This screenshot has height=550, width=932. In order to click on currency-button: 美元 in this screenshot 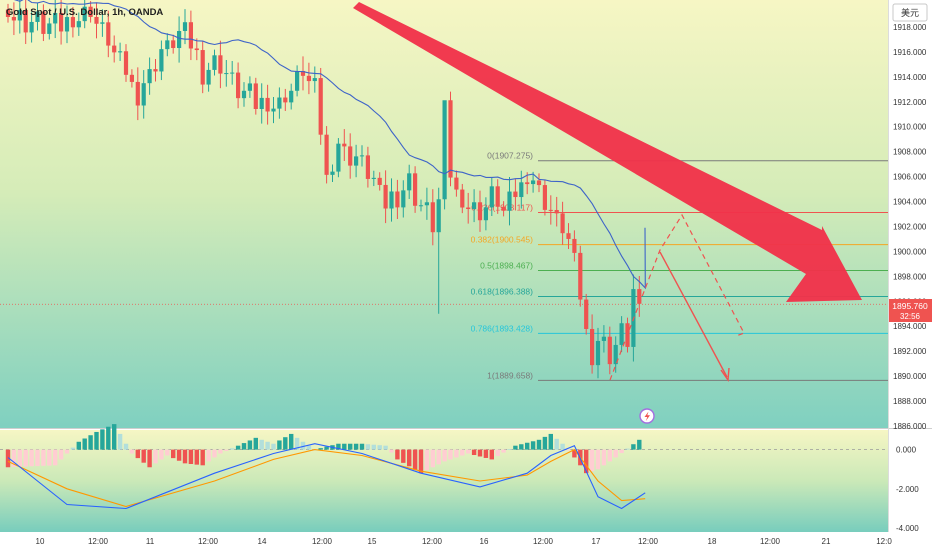, I will do `click(910, 12)`.